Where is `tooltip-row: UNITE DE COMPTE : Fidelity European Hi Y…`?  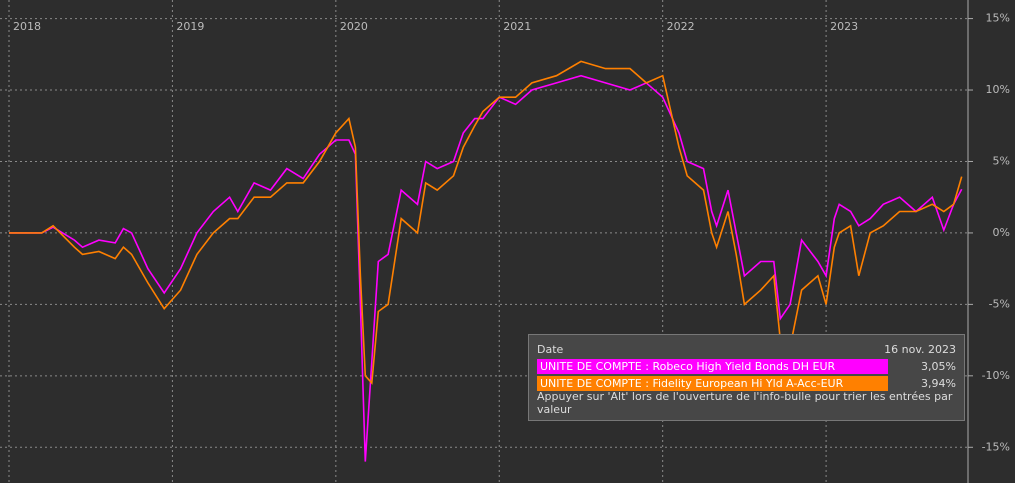
tooltip-row: UNITE DE COMPTE : Fidelity European Hi Y… is located at coordinates (746, 383).